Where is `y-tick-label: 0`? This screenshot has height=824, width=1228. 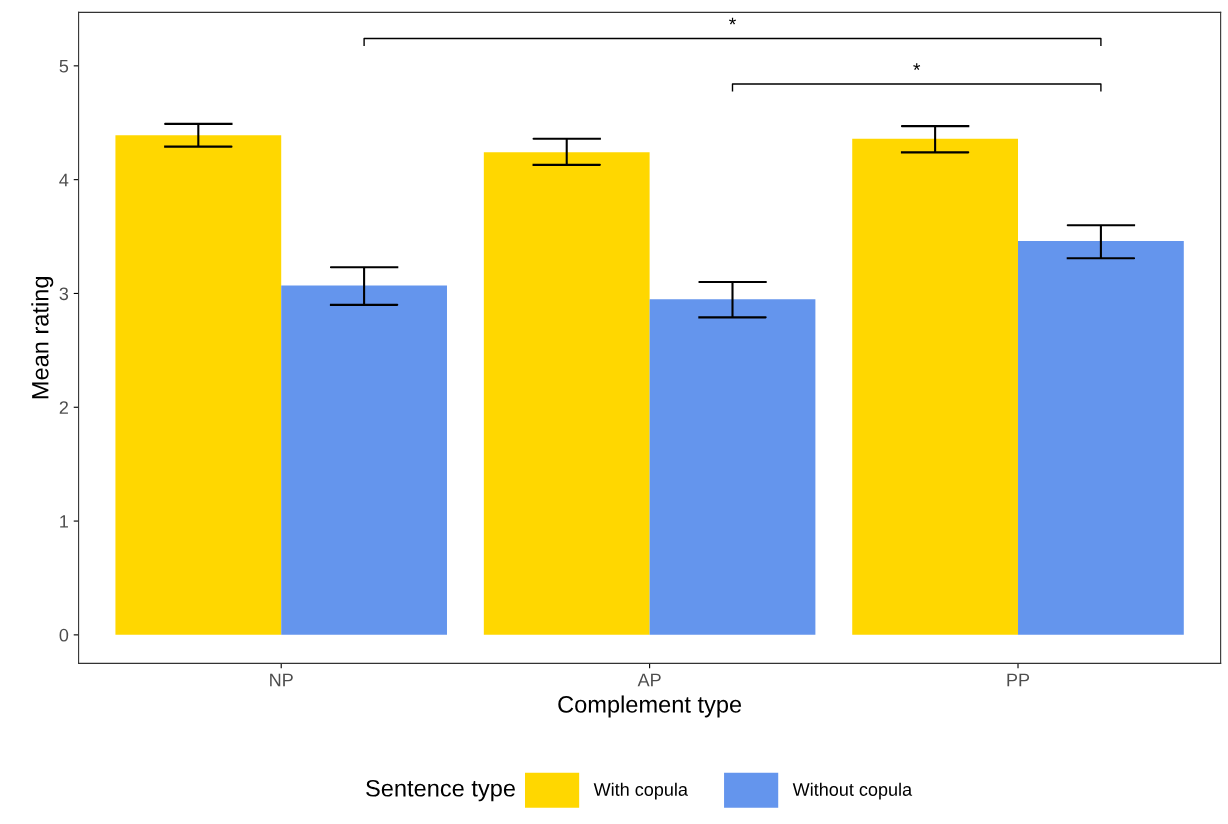 y-tick-label: 0 is located at coordinates (64, 635).